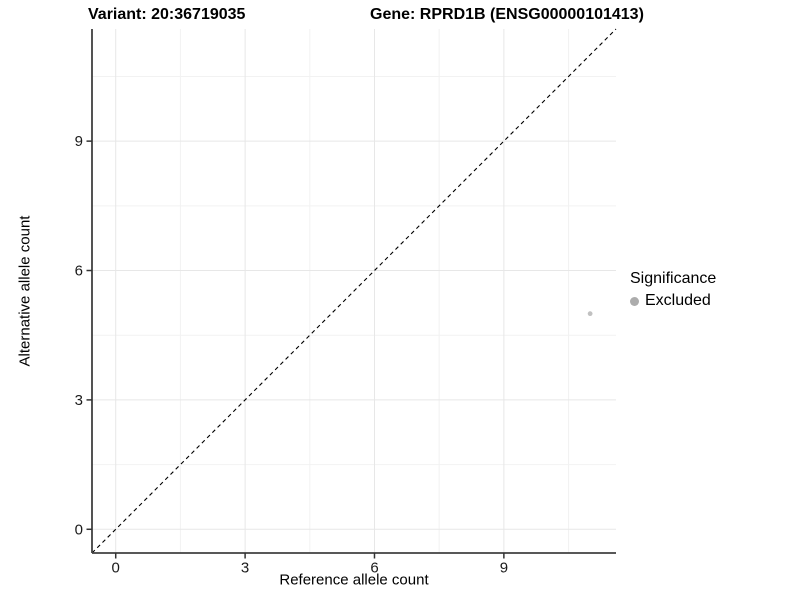 This screenshot has width=800, height=600. What do you see at coordinates (590, 314) in the screenshot?
I see `data-point` at bounding box center [590, 314].